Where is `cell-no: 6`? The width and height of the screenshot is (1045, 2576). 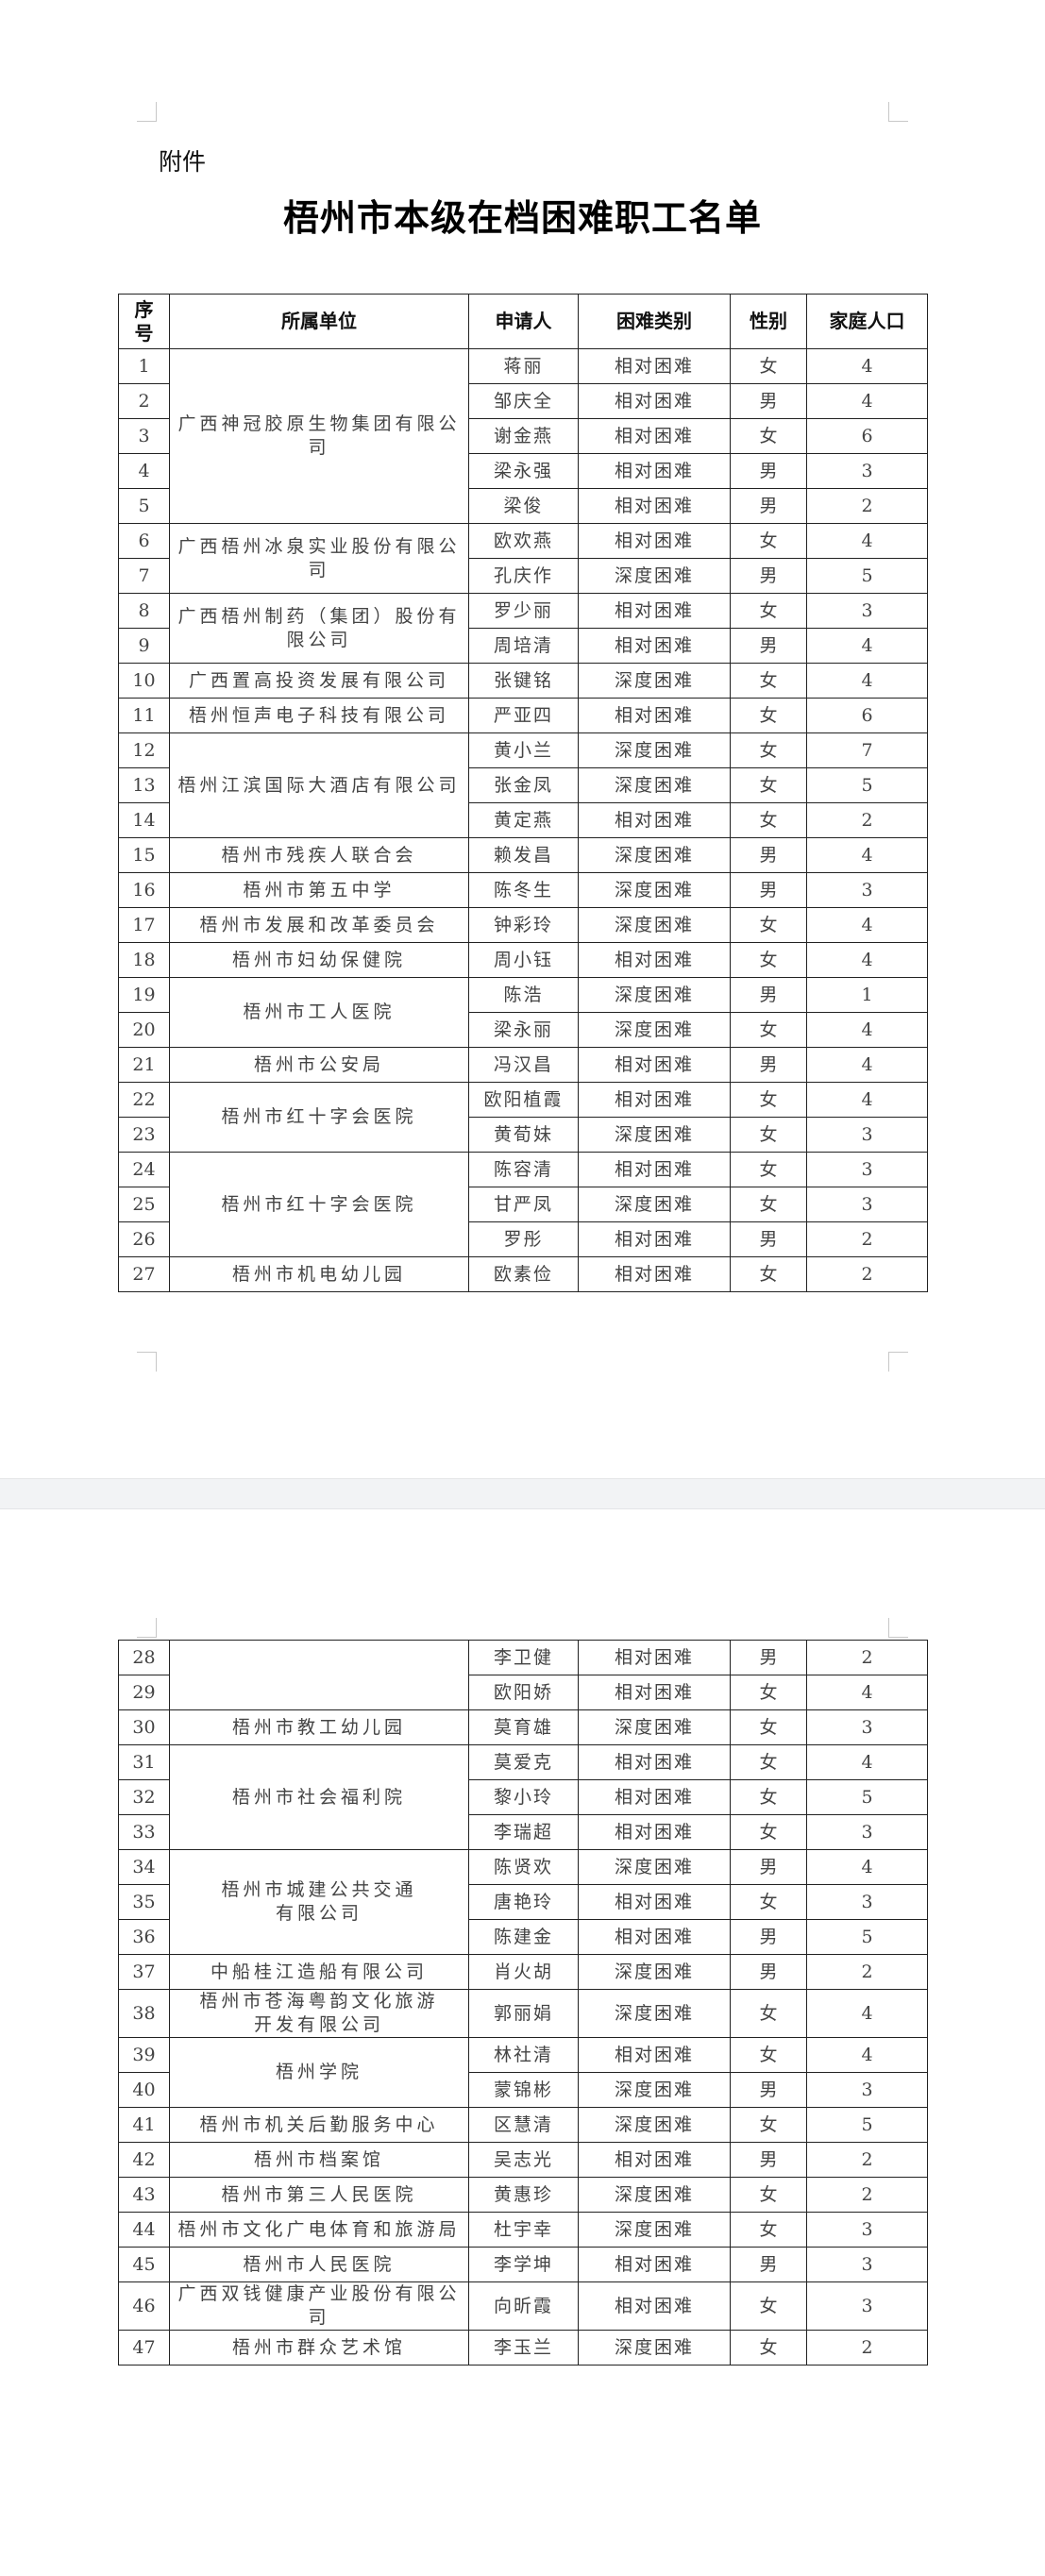 cell-no: 6 is located at coordinates (144, 541).